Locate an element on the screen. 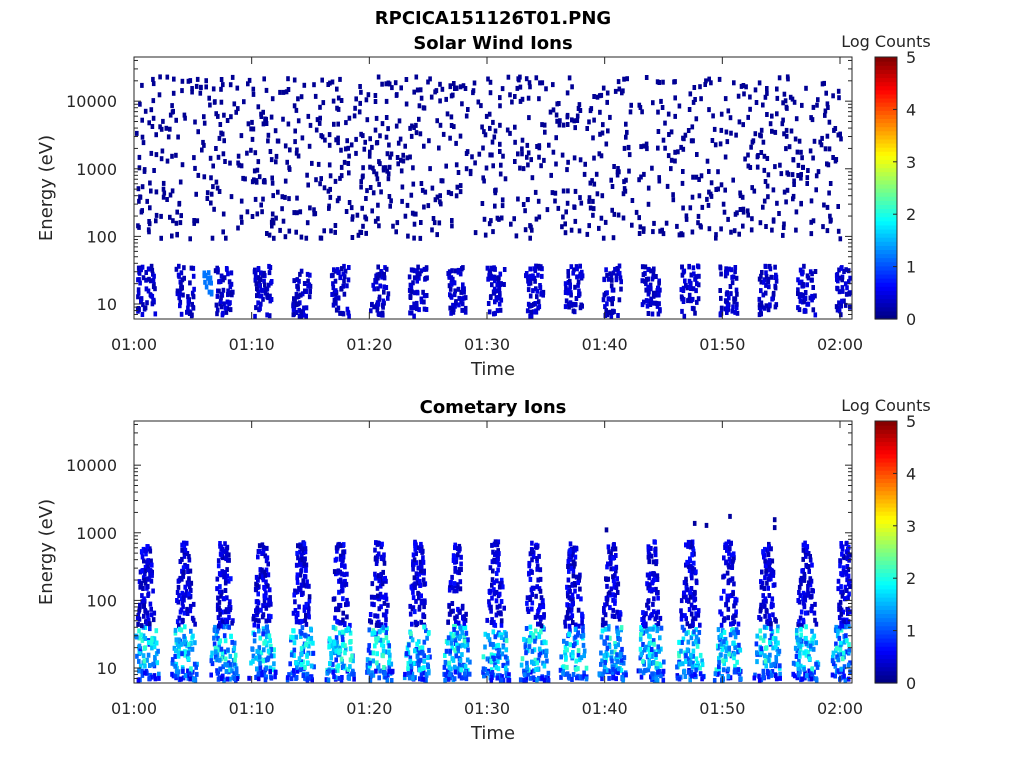 This screenshot has height=768, width=1024. colorbar-segment is located at coordinates (886, 268).